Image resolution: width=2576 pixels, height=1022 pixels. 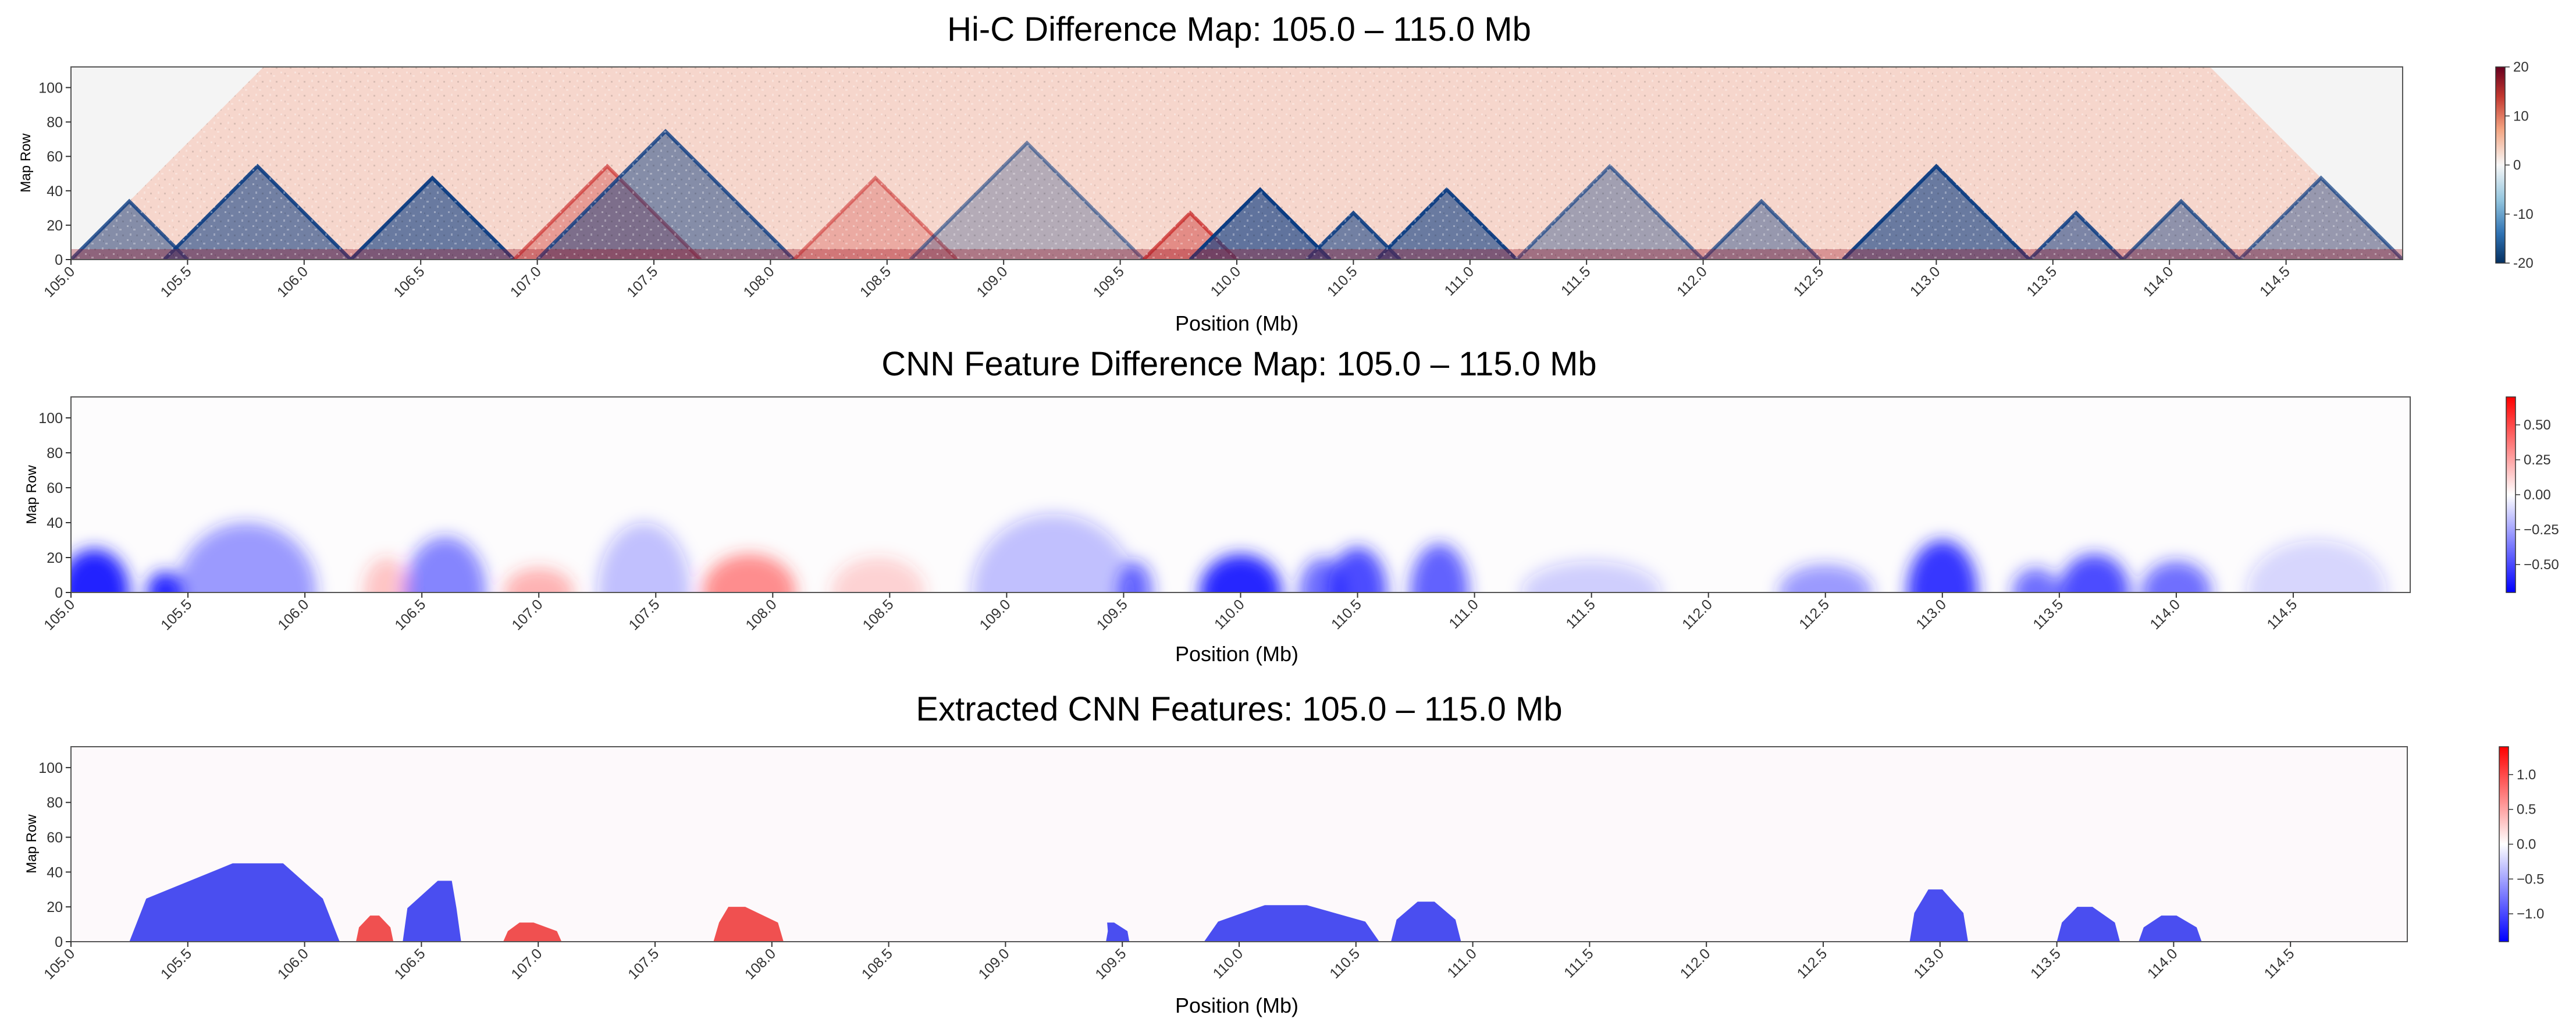 What do you see at coordinates (2522, 844) in the screenshot?
I see `colorbar-ticks: 1.0 0.5 0.0 −0.5 −1.0` at bounding box center [2522, 844].